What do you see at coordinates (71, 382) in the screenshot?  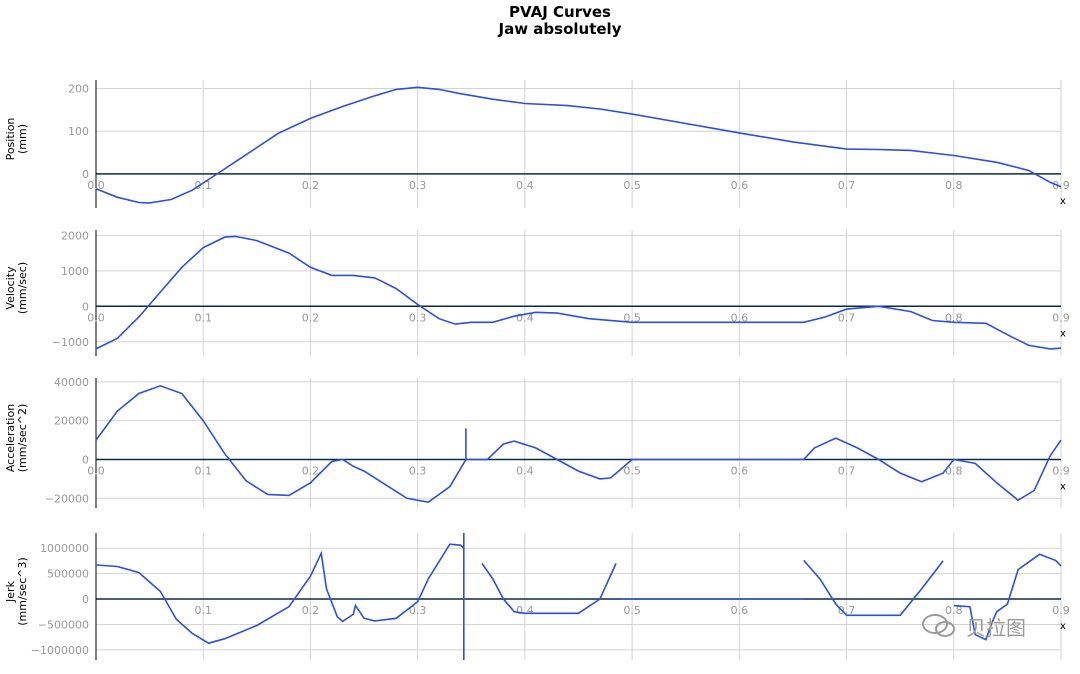 I see `y-tick-label: 40000` at bounding box center [71, 382].